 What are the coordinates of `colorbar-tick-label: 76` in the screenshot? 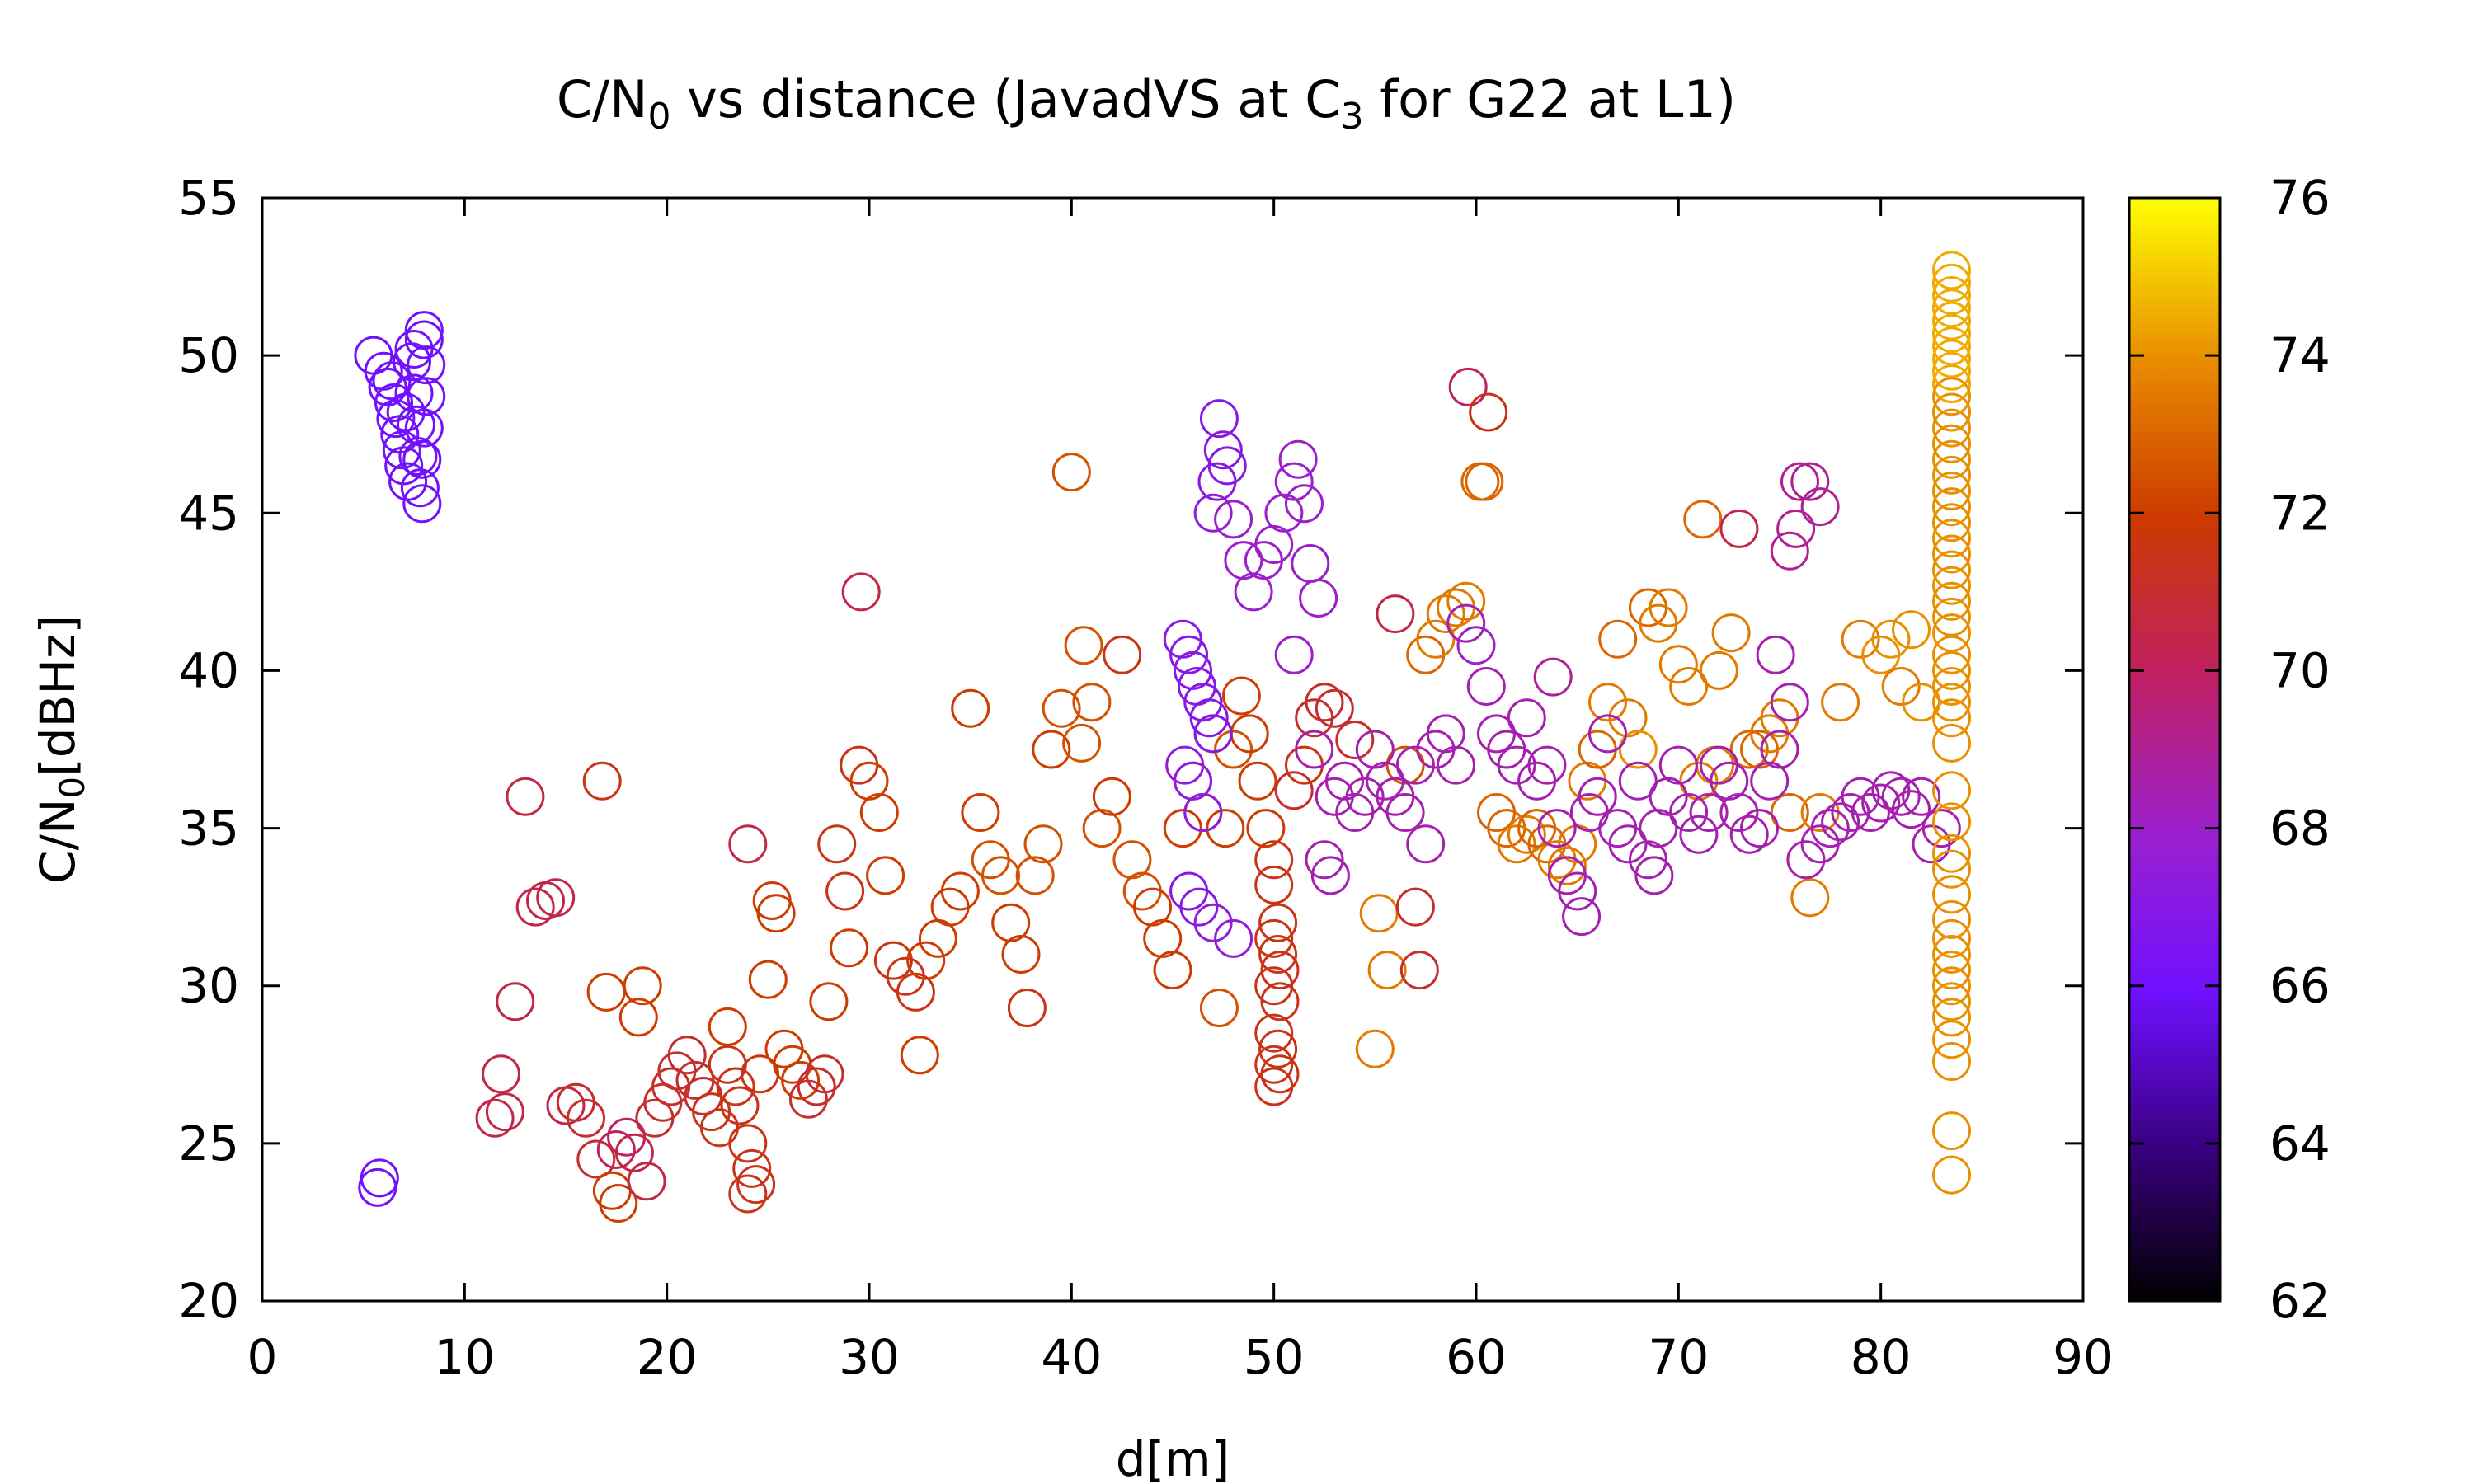 It's located at (2300, 198).